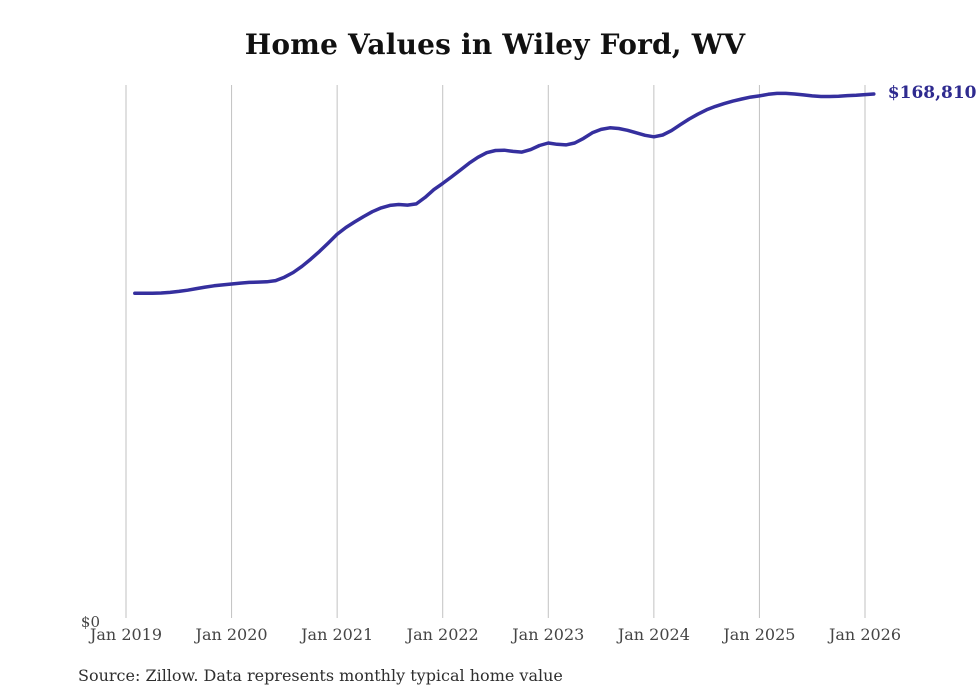 This screenshot has width=980, height=699. Describe the element at coordinates (231, 634) in the screenshot. I see `x-tick-label: Jan 2020` at that location.